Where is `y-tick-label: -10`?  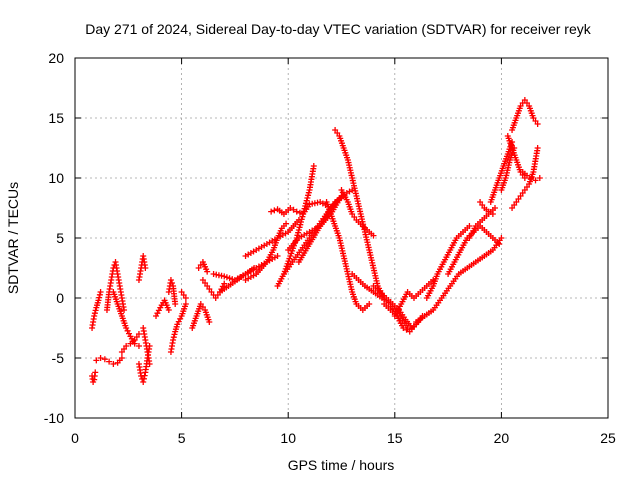
y-tick-label: -10 is located at coordinates (54, 418).